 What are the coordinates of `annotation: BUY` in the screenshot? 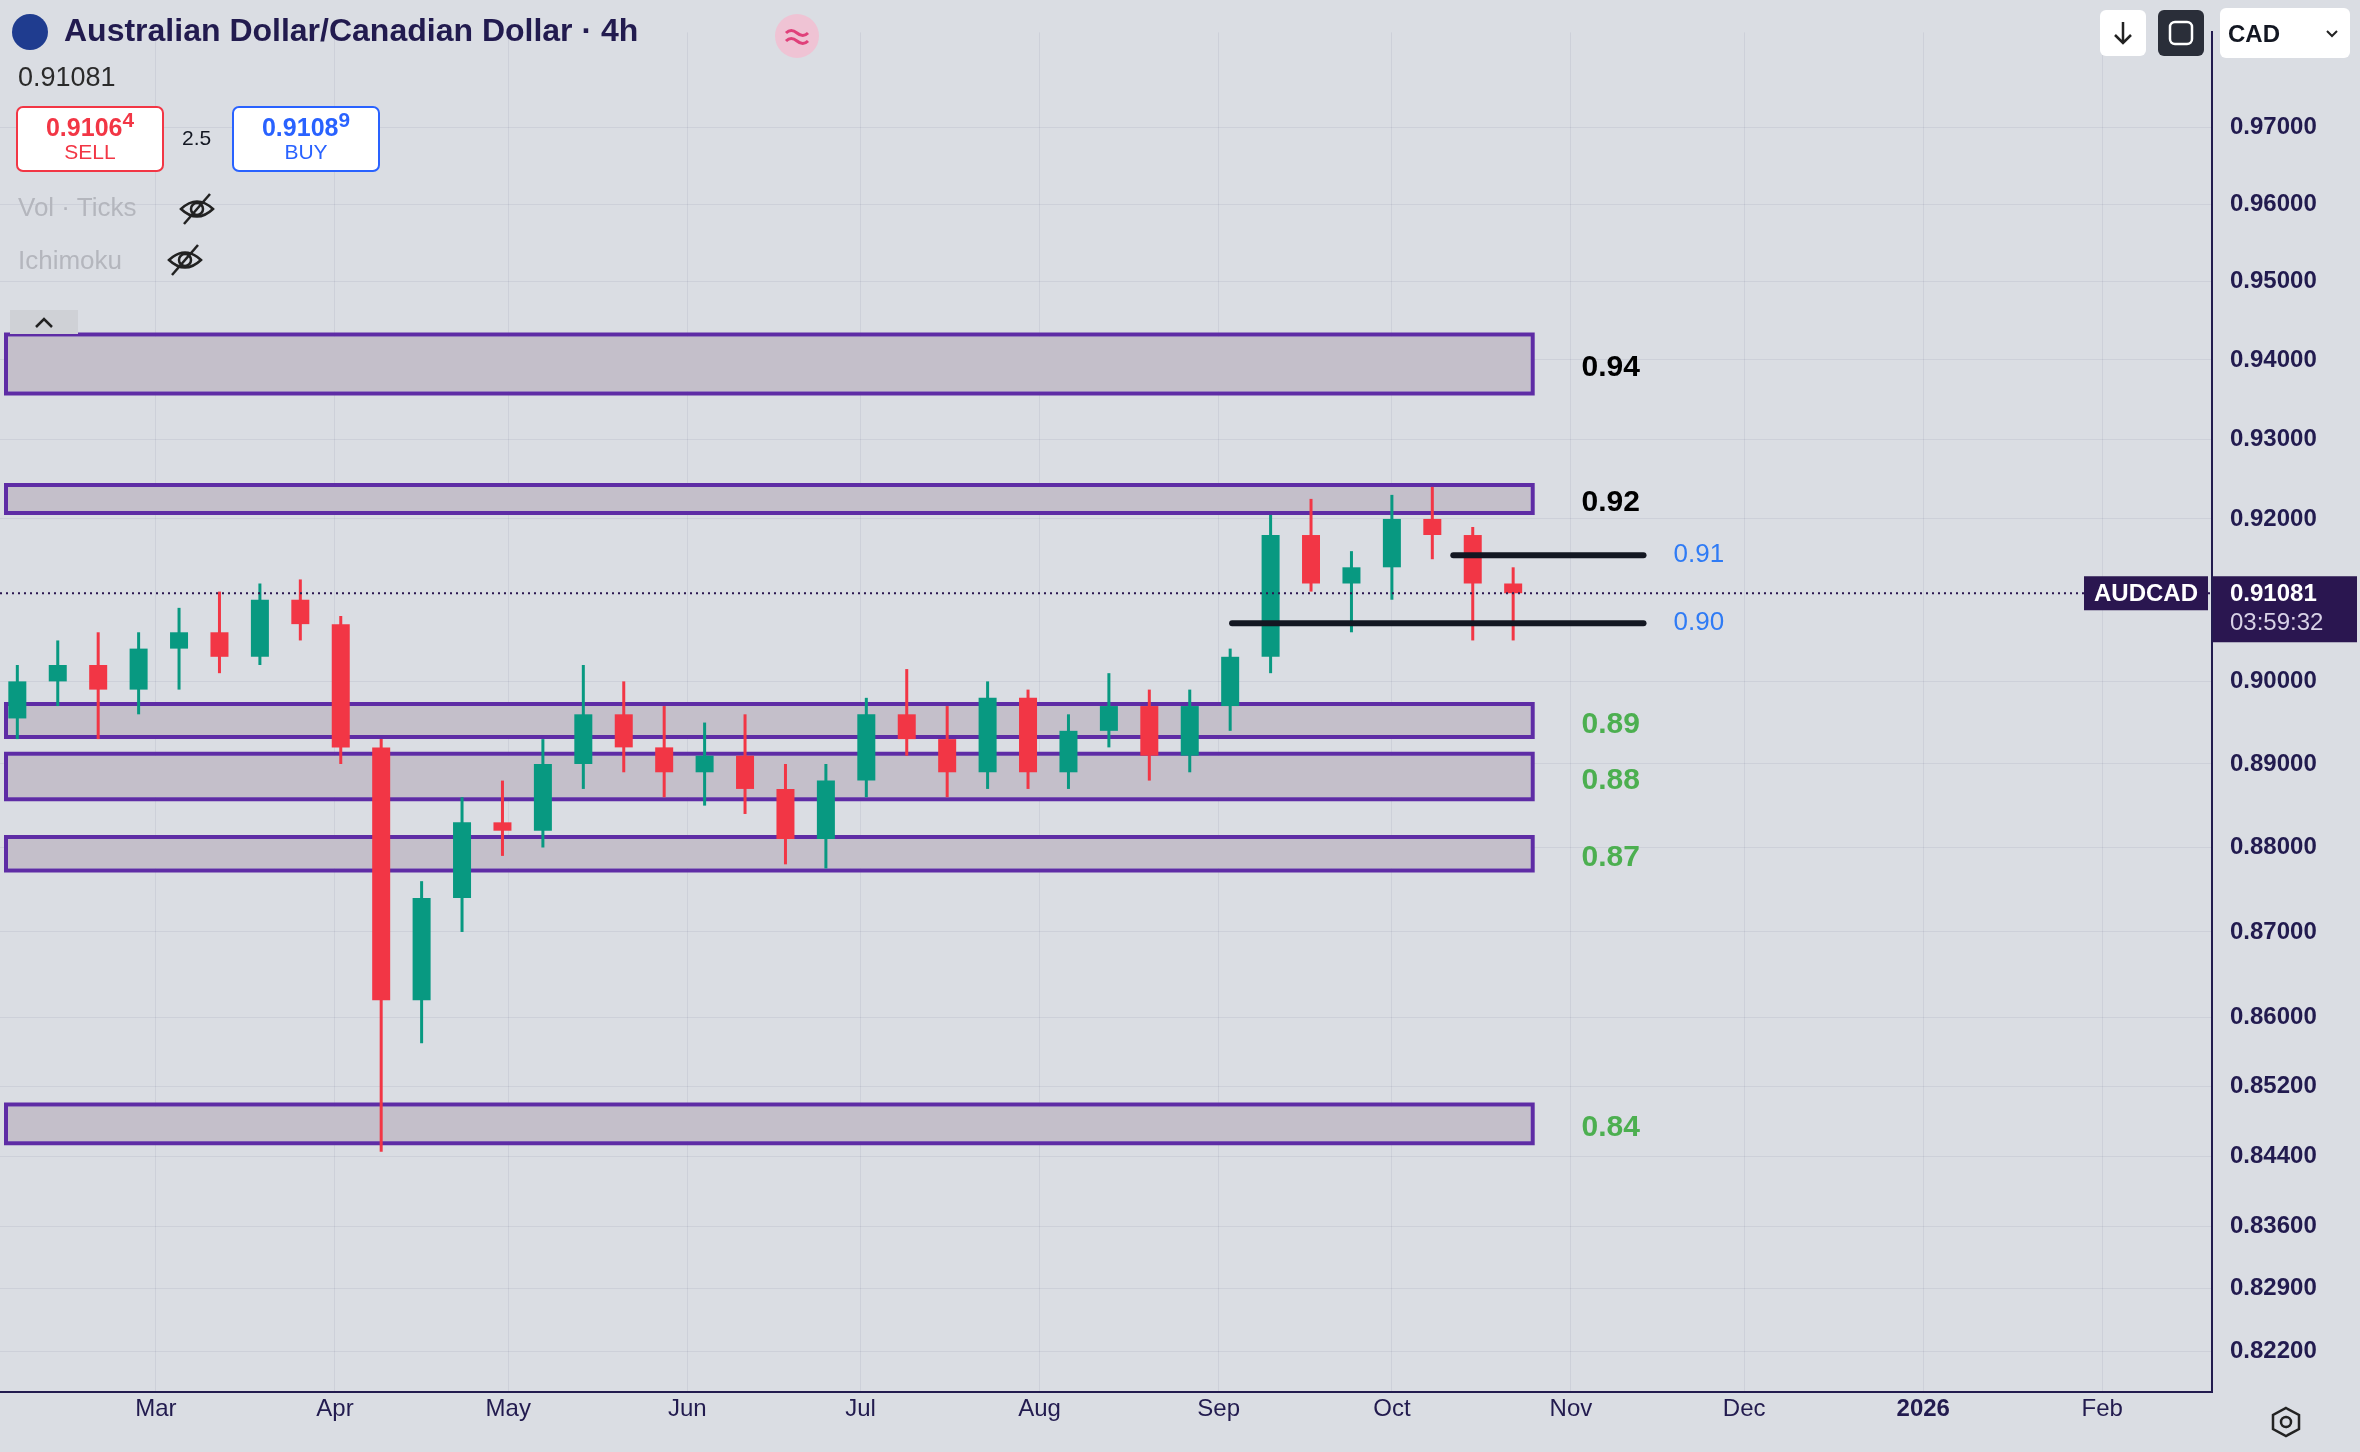 It's located at (306, 152).